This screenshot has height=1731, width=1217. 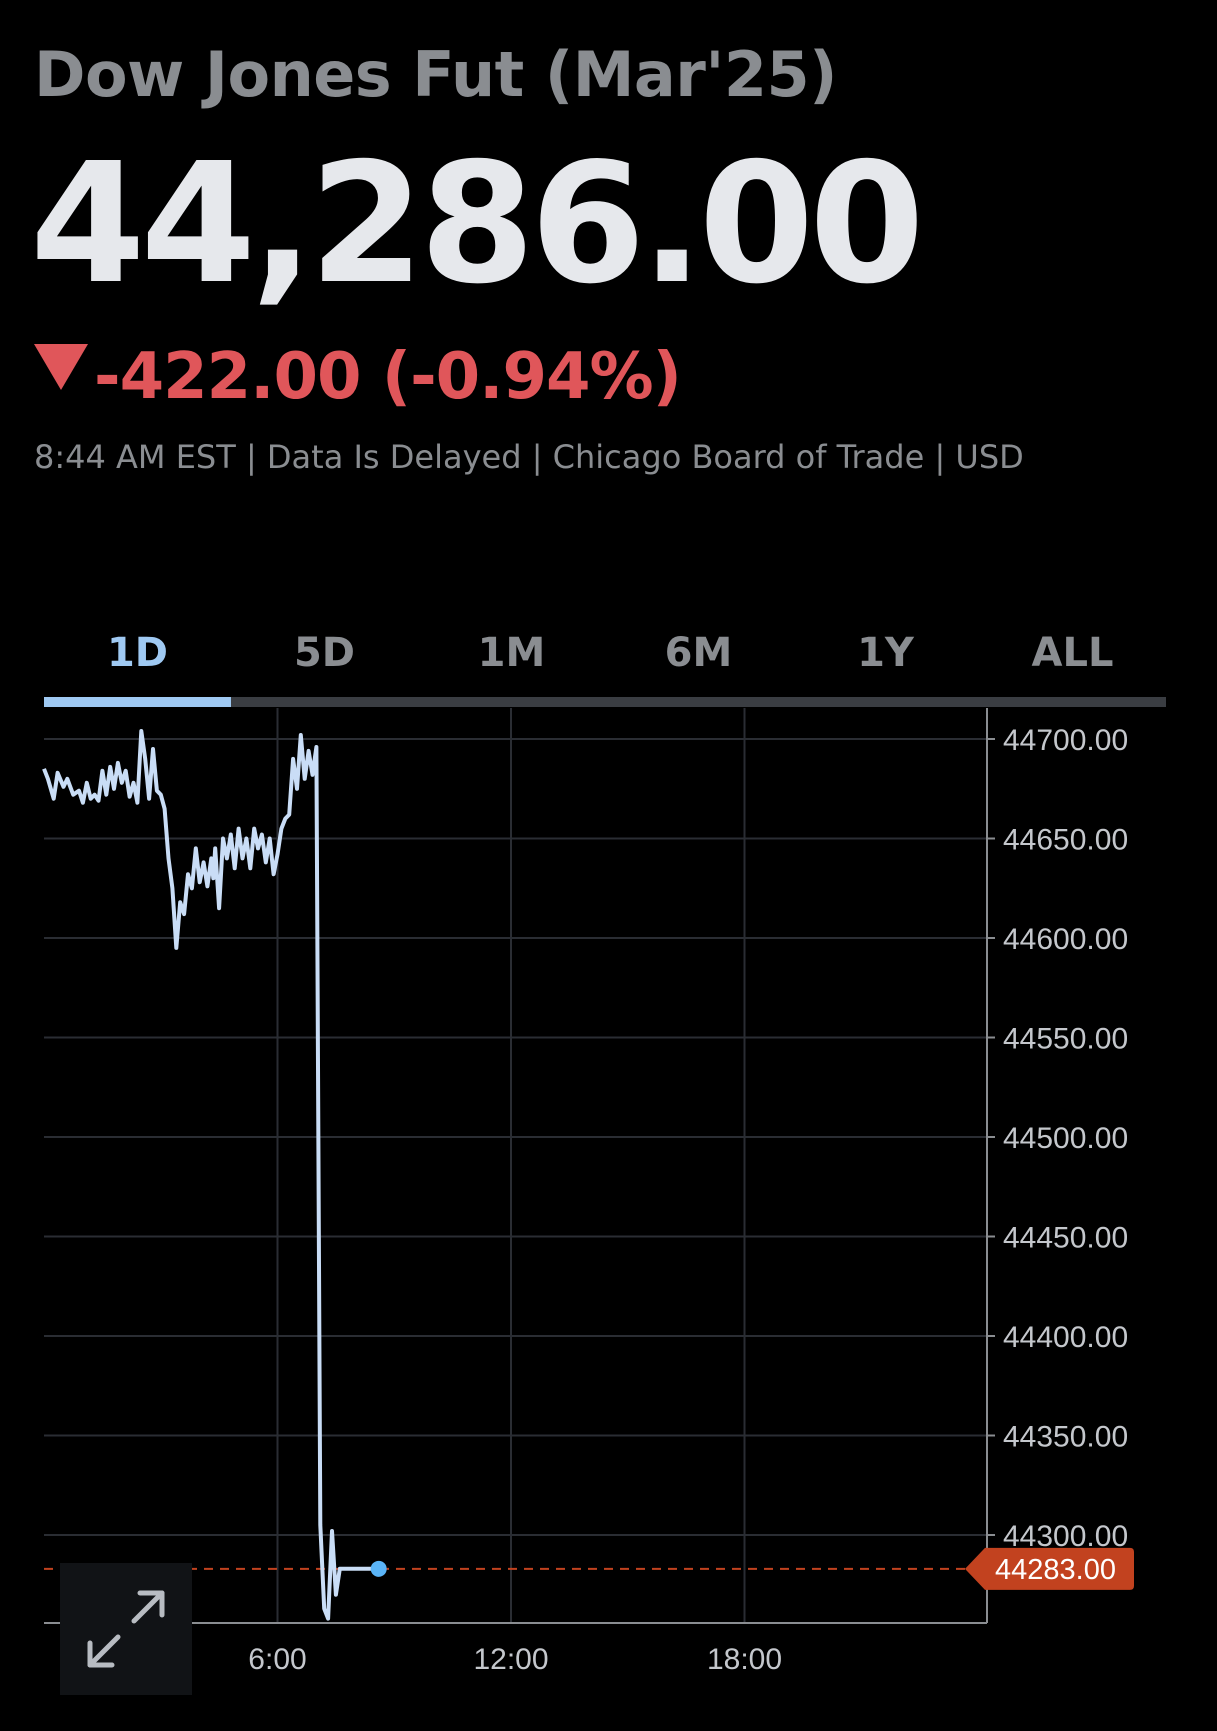 What do you see at coordinates (1065, 1238) in the screenshot?
I see `y-tick-label: 44450.00` at bounding box center [1065, 1238].